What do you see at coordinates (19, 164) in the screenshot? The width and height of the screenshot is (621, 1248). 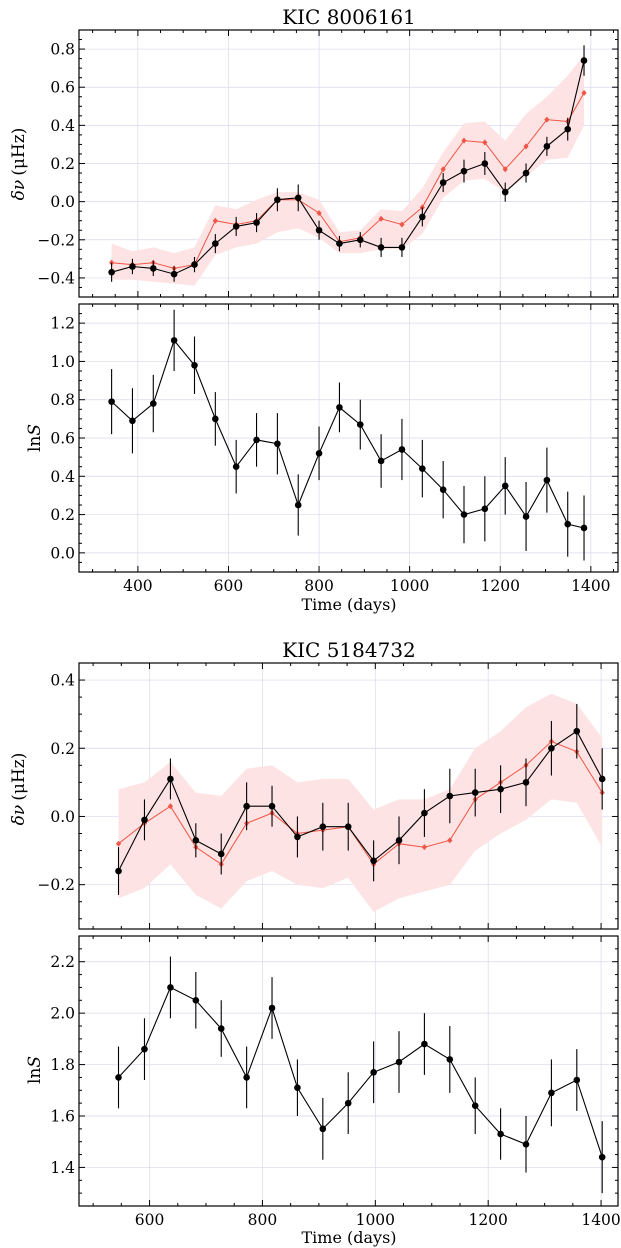 I see `y-axis-label-dnu-top: δν(μHz)` at bounding box center [19, 164].